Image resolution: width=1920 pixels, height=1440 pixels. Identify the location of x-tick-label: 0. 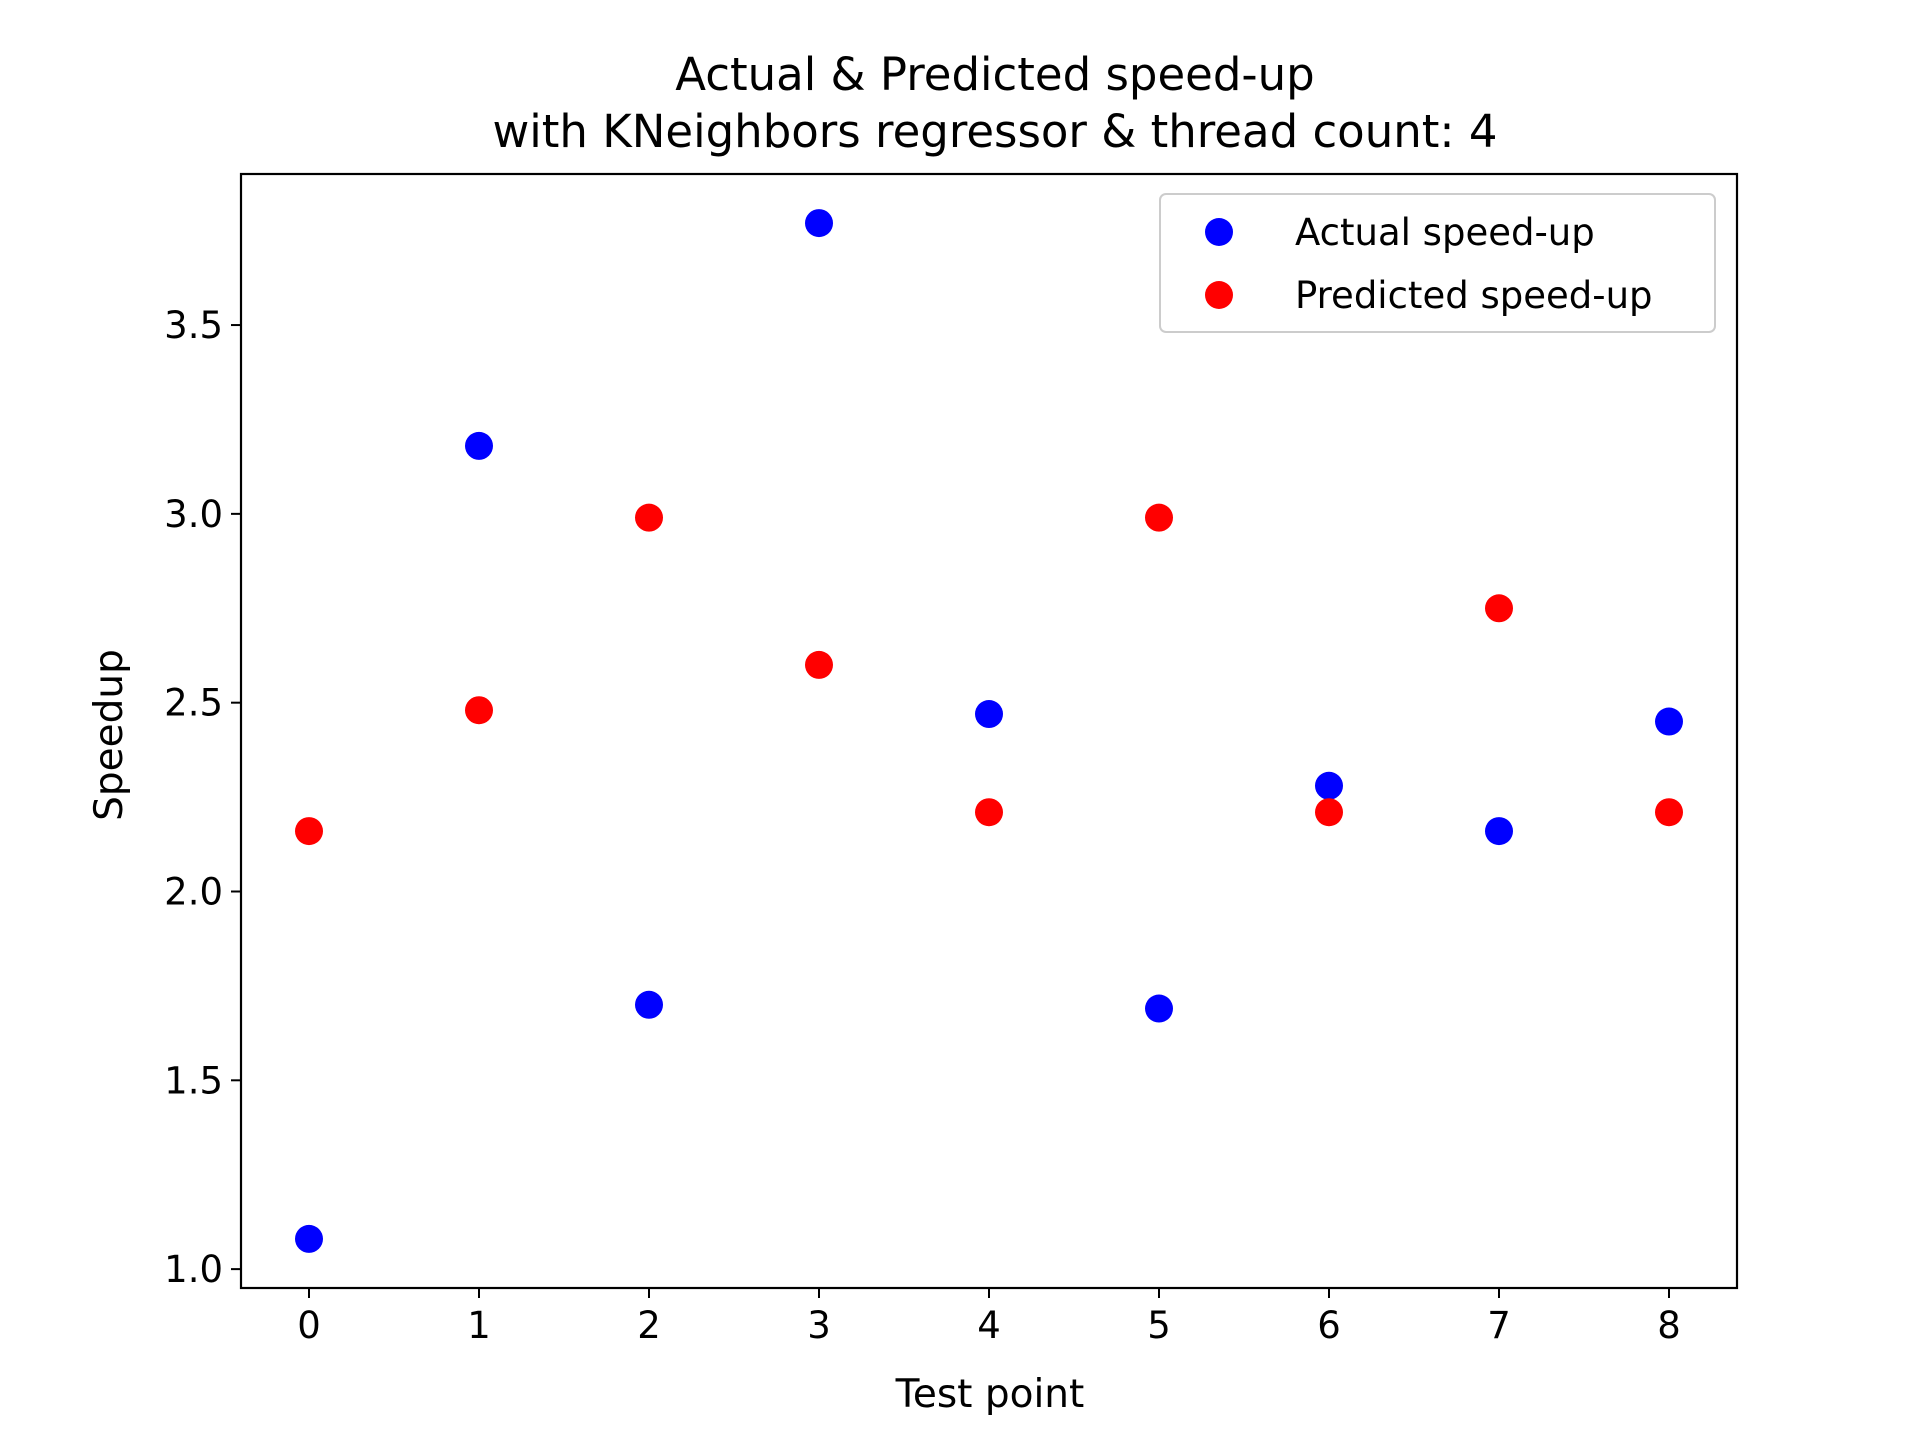
(309, 1325).